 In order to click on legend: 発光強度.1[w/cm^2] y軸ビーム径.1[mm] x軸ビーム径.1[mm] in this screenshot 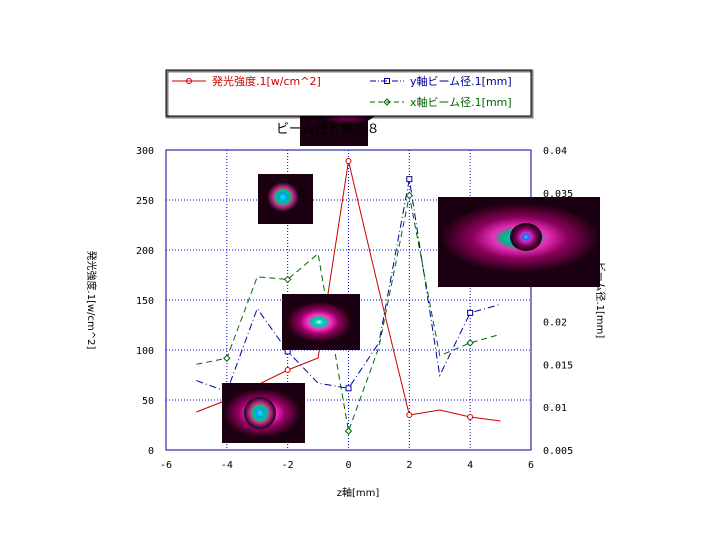, I will do `click(349, 94)`.